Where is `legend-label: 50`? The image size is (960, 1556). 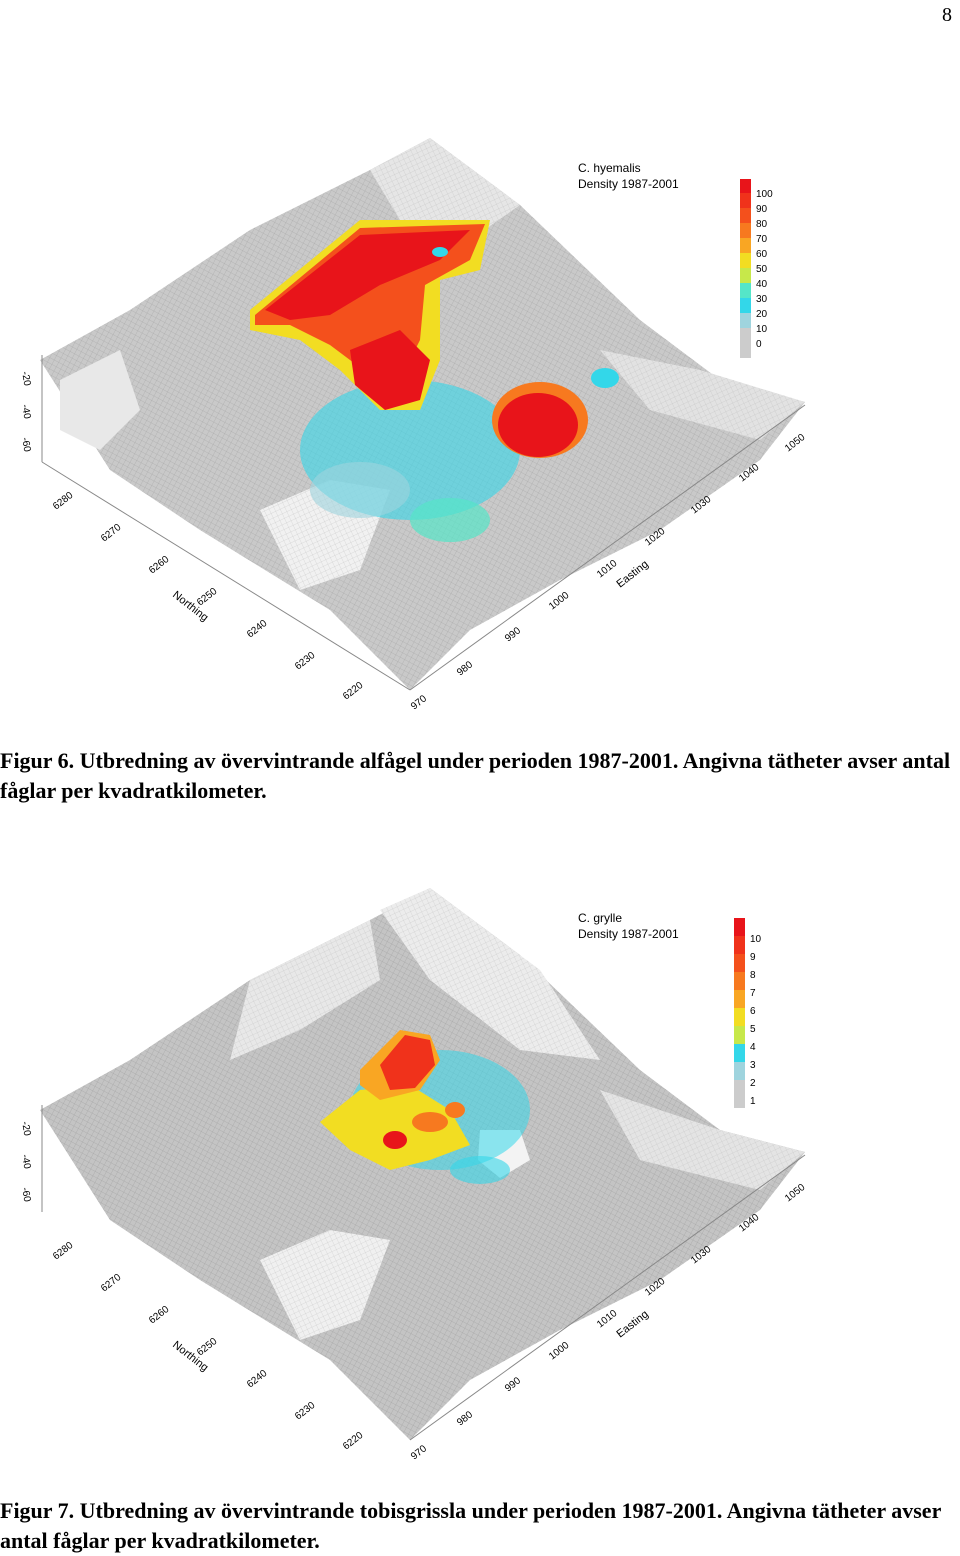
legend-label: 50 is located at coordinates (762, 269).